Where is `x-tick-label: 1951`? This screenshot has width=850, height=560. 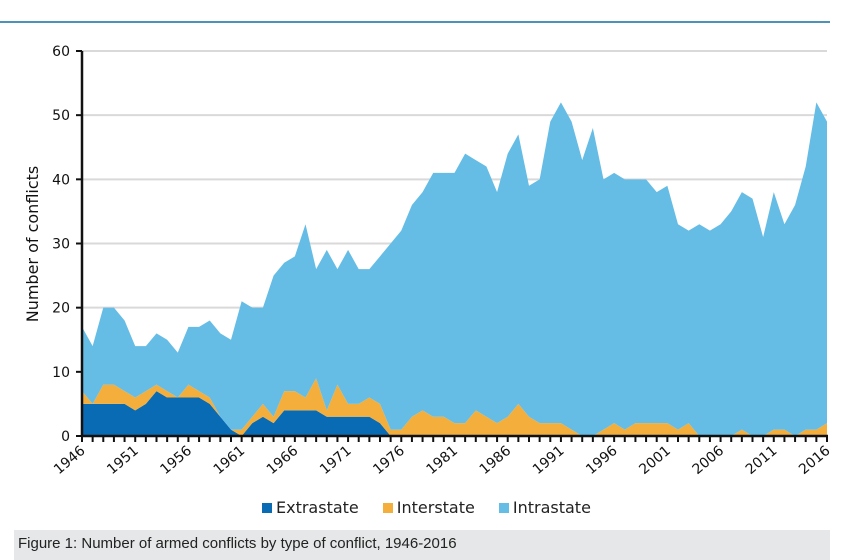 x-tick-label: 1951 is located at coordinates (123, 460).